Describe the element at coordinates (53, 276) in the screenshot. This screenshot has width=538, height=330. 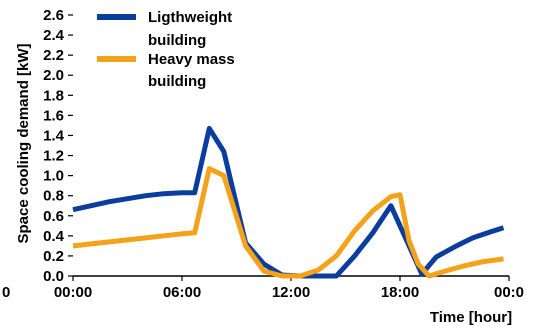
I see `y-tick-label: 0.0` at that location.